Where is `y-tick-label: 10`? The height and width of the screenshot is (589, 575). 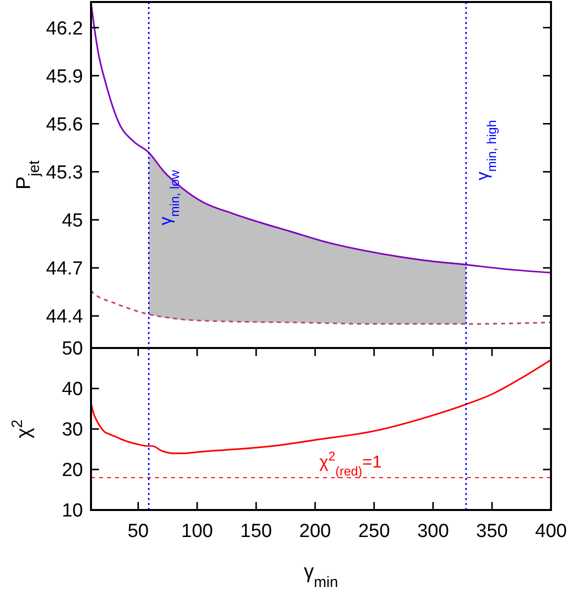 y-tick-label: 10 is located at coordinates (72, 511).